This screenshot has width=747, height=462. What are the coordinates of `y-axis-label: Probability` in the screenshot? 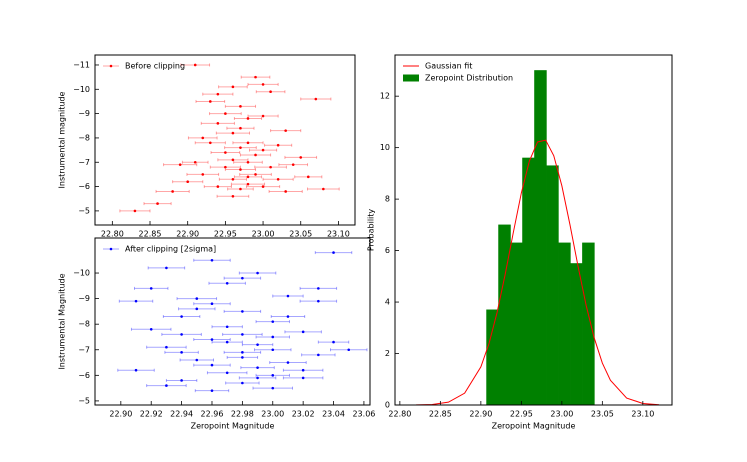 It's located at (371, 230).